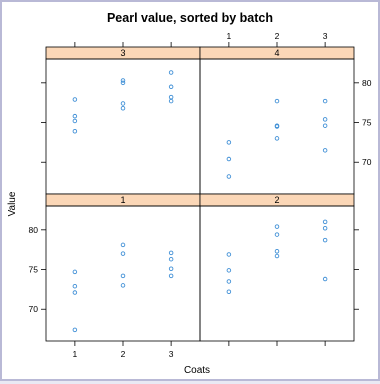  What do you see at coordinates (276, 200) in the screenshot?
I see `panel-strip-label: 2` at bounding box center [276, 200].